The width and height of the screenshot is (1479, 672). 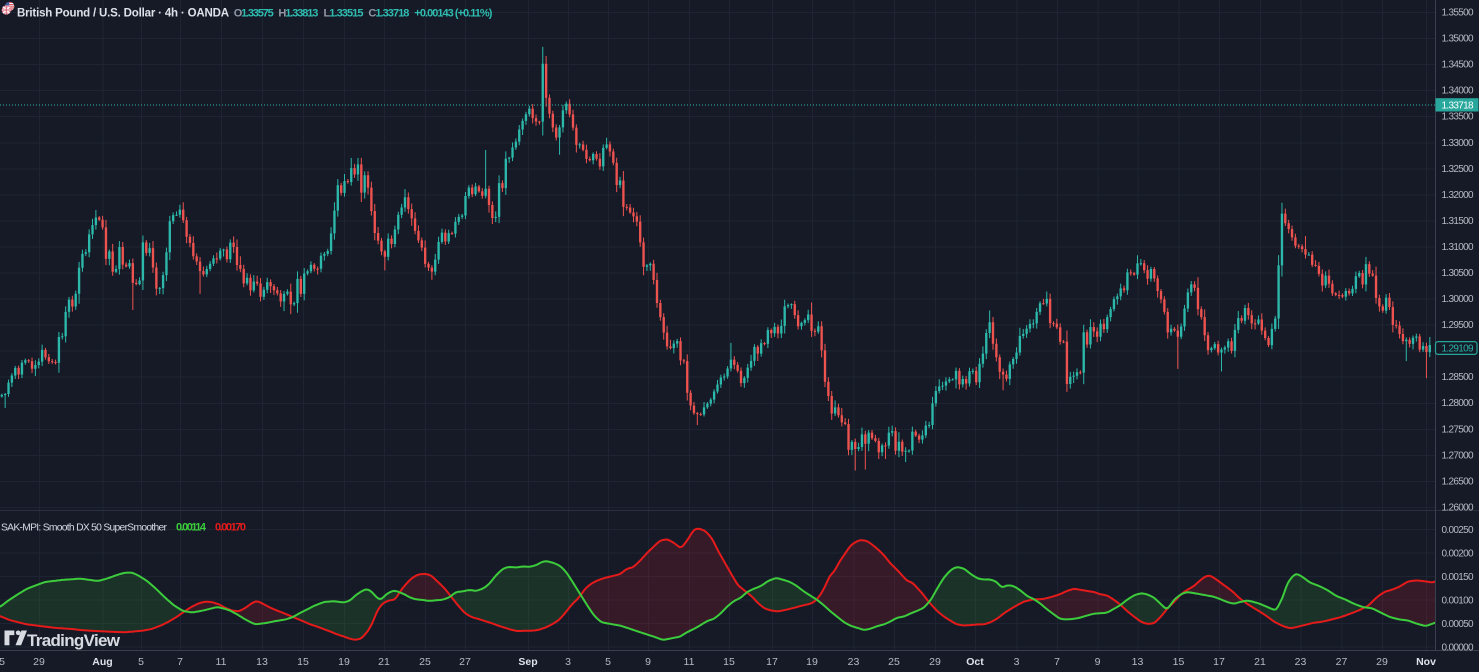 I want to click on svg-text: 1.28000, so click(x=1458, y=403).